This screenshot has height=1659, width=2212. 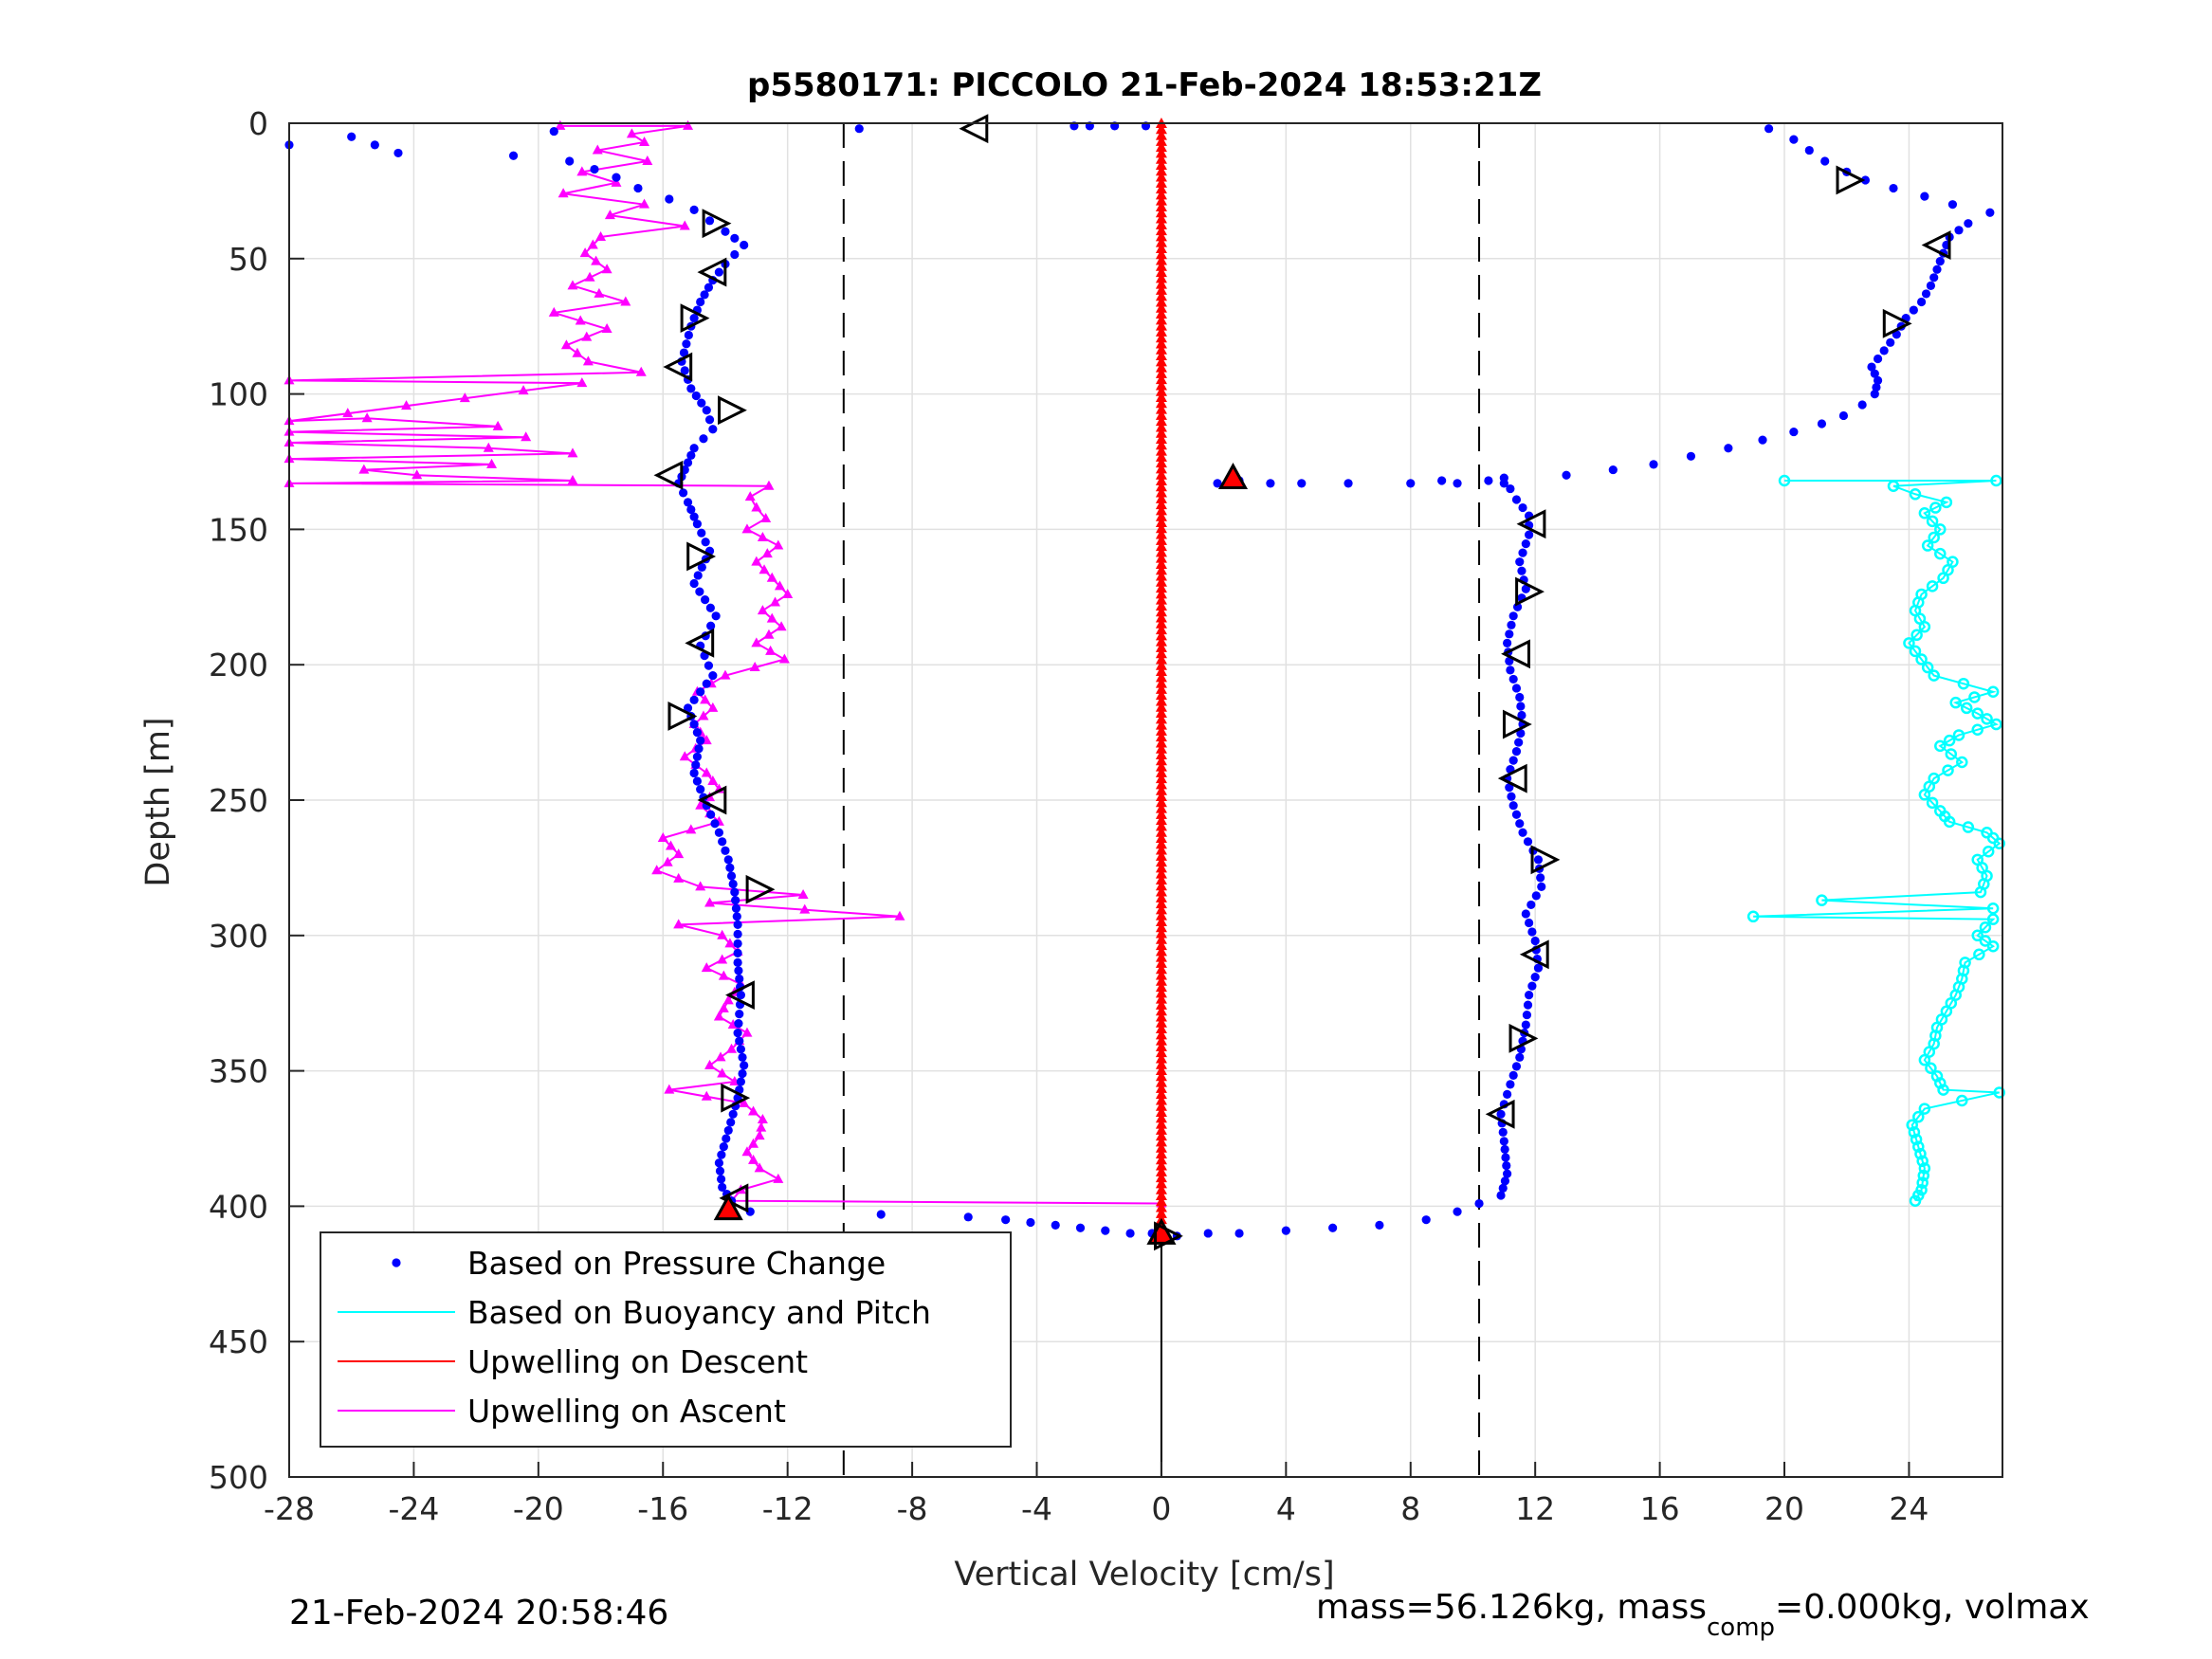 What do you see at coordinates (238, 1206) in the screenshot?
I see `y-tick-label-8: 400` at bounding box center [238, 1206].